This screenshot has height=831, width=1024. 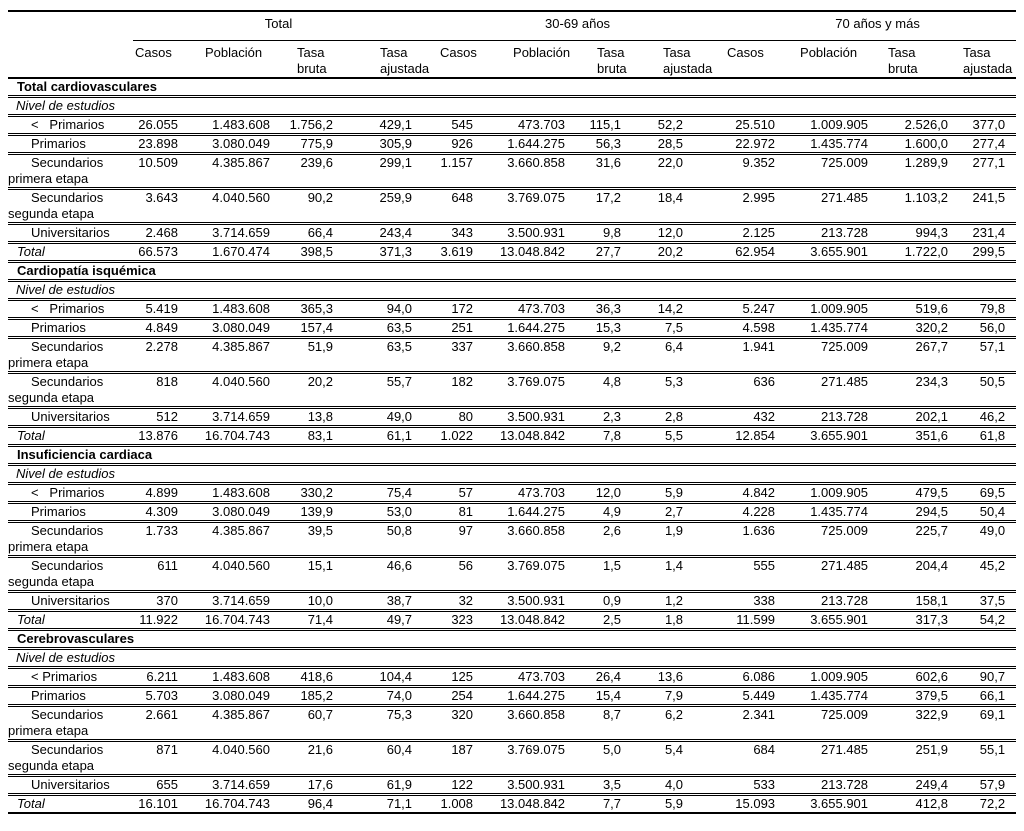 I want to click on cell: 3.500.931, so click(x=531, y=234).